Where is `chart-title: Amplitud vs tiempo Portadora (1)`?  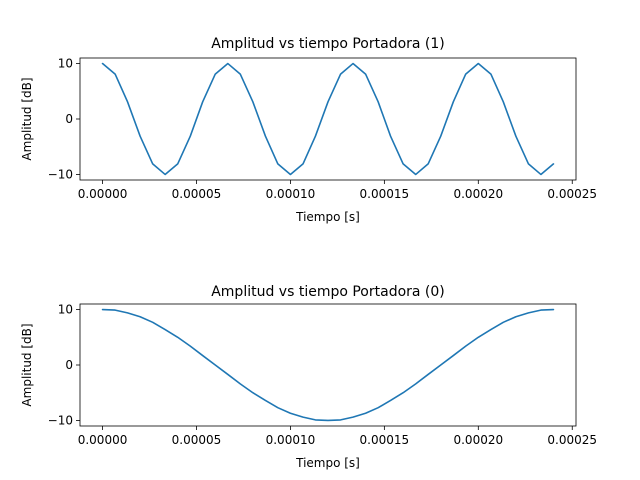 chart-title: Amplitud vs tiempo Portadora (1) is located at coordinates (328, 44).